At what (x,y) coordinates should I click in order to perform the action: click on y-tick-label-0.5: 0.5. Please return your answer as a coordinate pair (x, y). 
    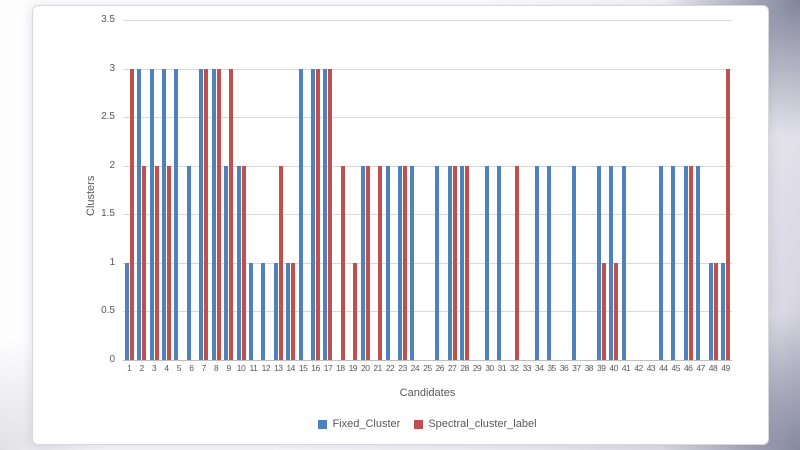
    Looking at the image, I should click on (108, 311).